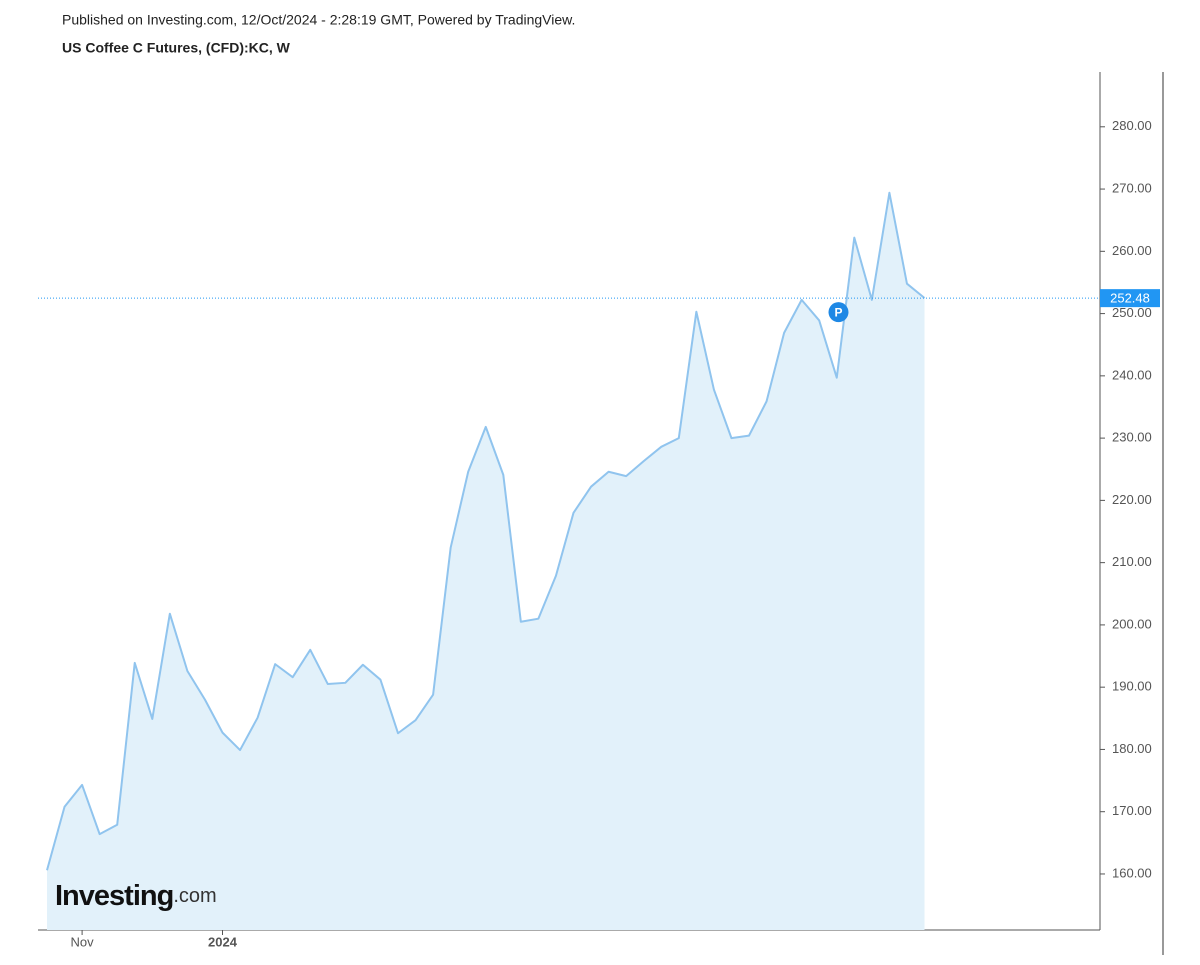  I want to click on p-marker, so click(838, 312).